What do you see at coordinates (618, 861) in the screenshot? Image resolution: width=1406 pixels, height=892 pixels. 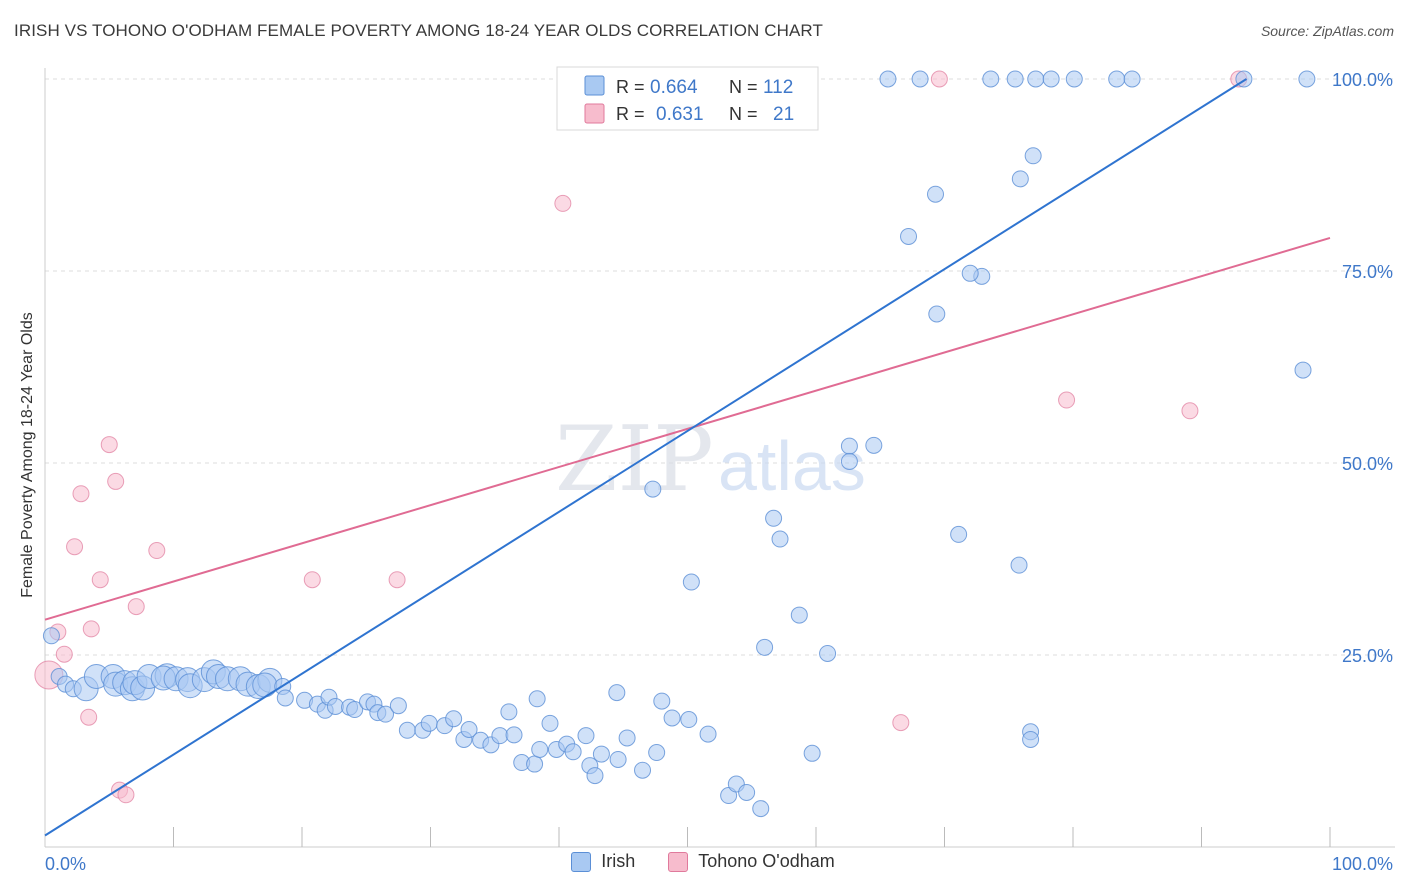 I see `legend-label-irish: Irish` at bounding box center [618, 861].